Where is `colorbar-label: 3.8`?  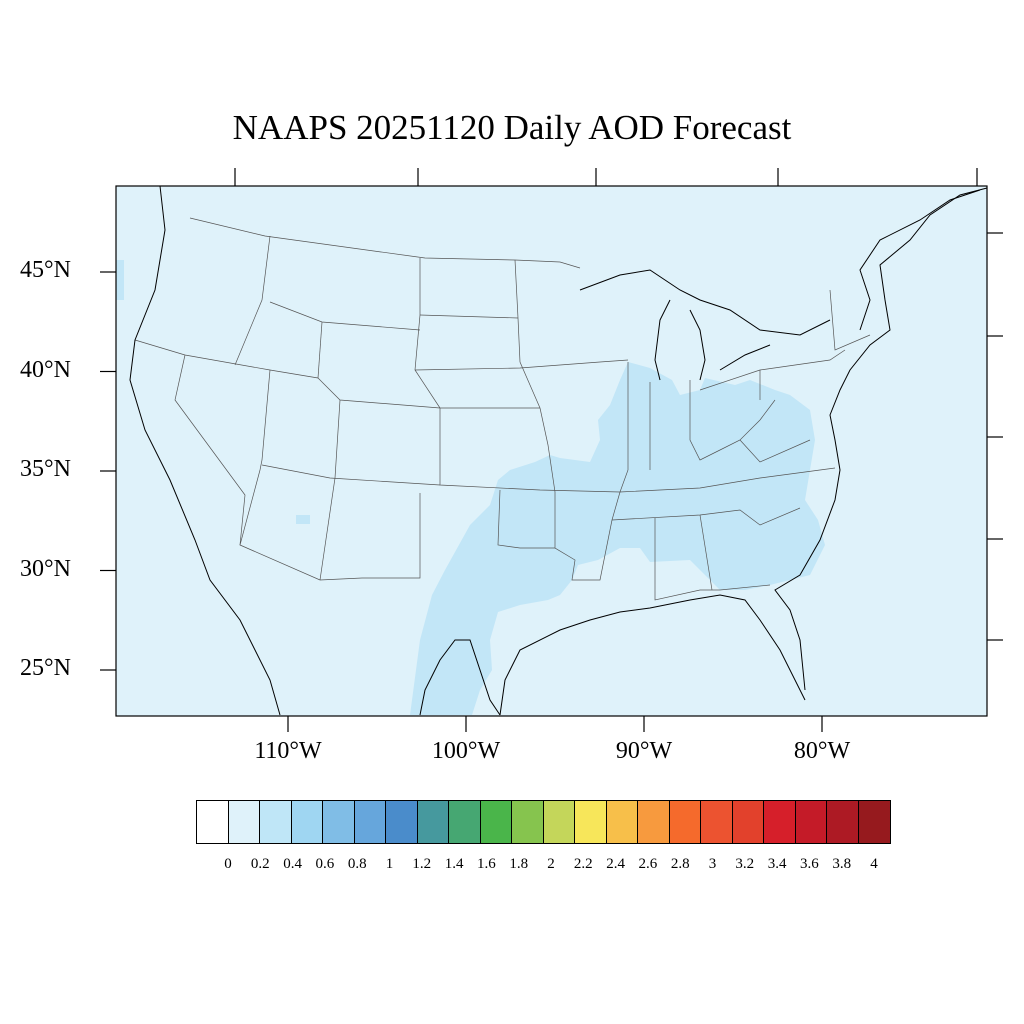
colorbar-label: 3.8 is located at coordinates (842, 864).